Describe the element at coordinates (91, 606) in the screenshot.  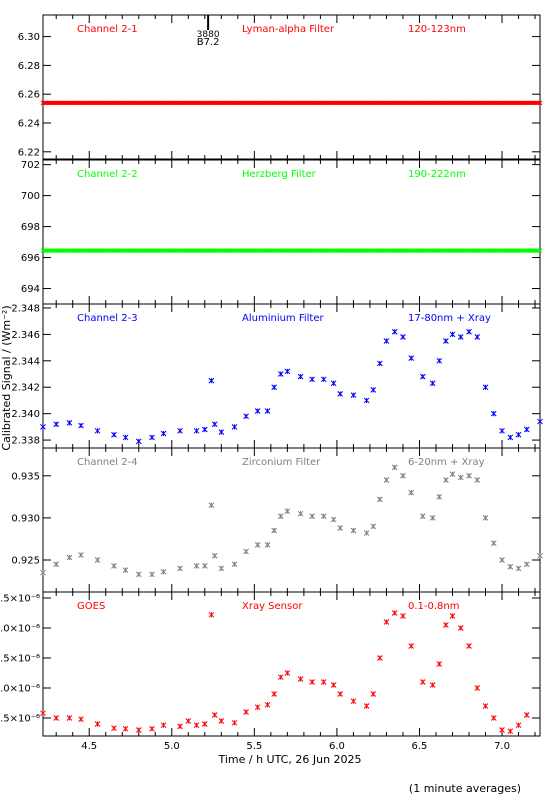
I see `channel-label: GOES` at that location.